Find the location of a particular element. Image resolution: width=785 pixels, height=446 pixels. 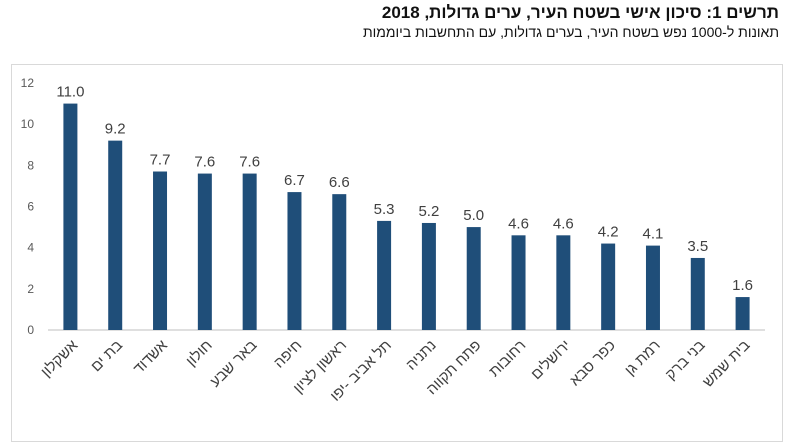

category-label: בת ים is located at coordinates (107, 356).